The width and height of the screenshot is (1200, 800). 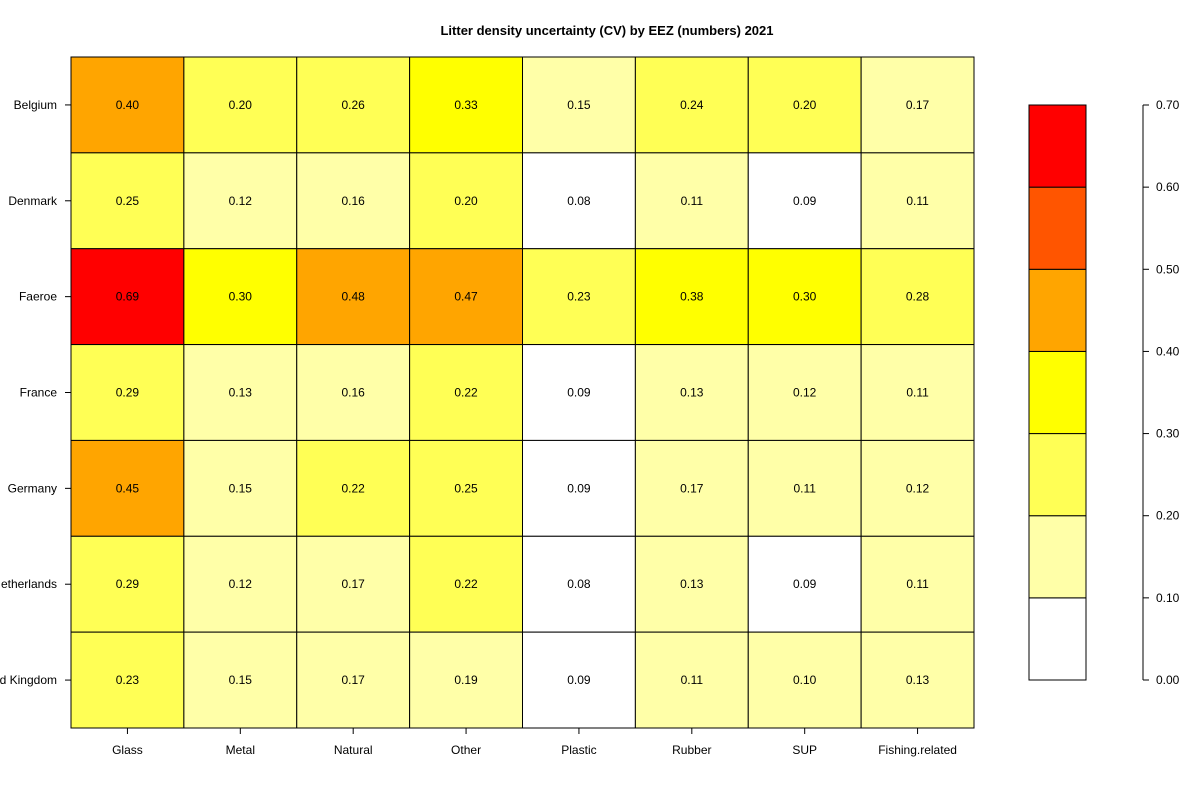 What do you see at coordinates (1168, 680) in the screenshot?
I see `legend-tick-label: 0.00` at bounding box center [1168, 680].